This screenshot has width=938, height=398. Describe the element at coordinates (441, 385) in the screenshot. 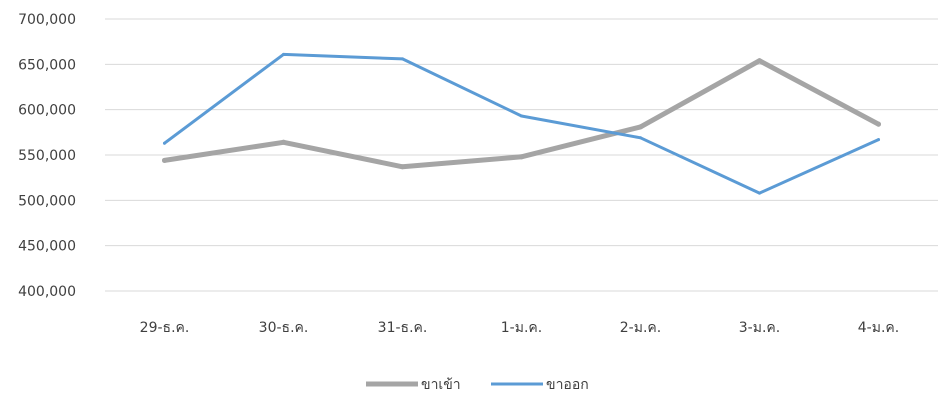

I see `legend-label: ขาเข้า` at that location.